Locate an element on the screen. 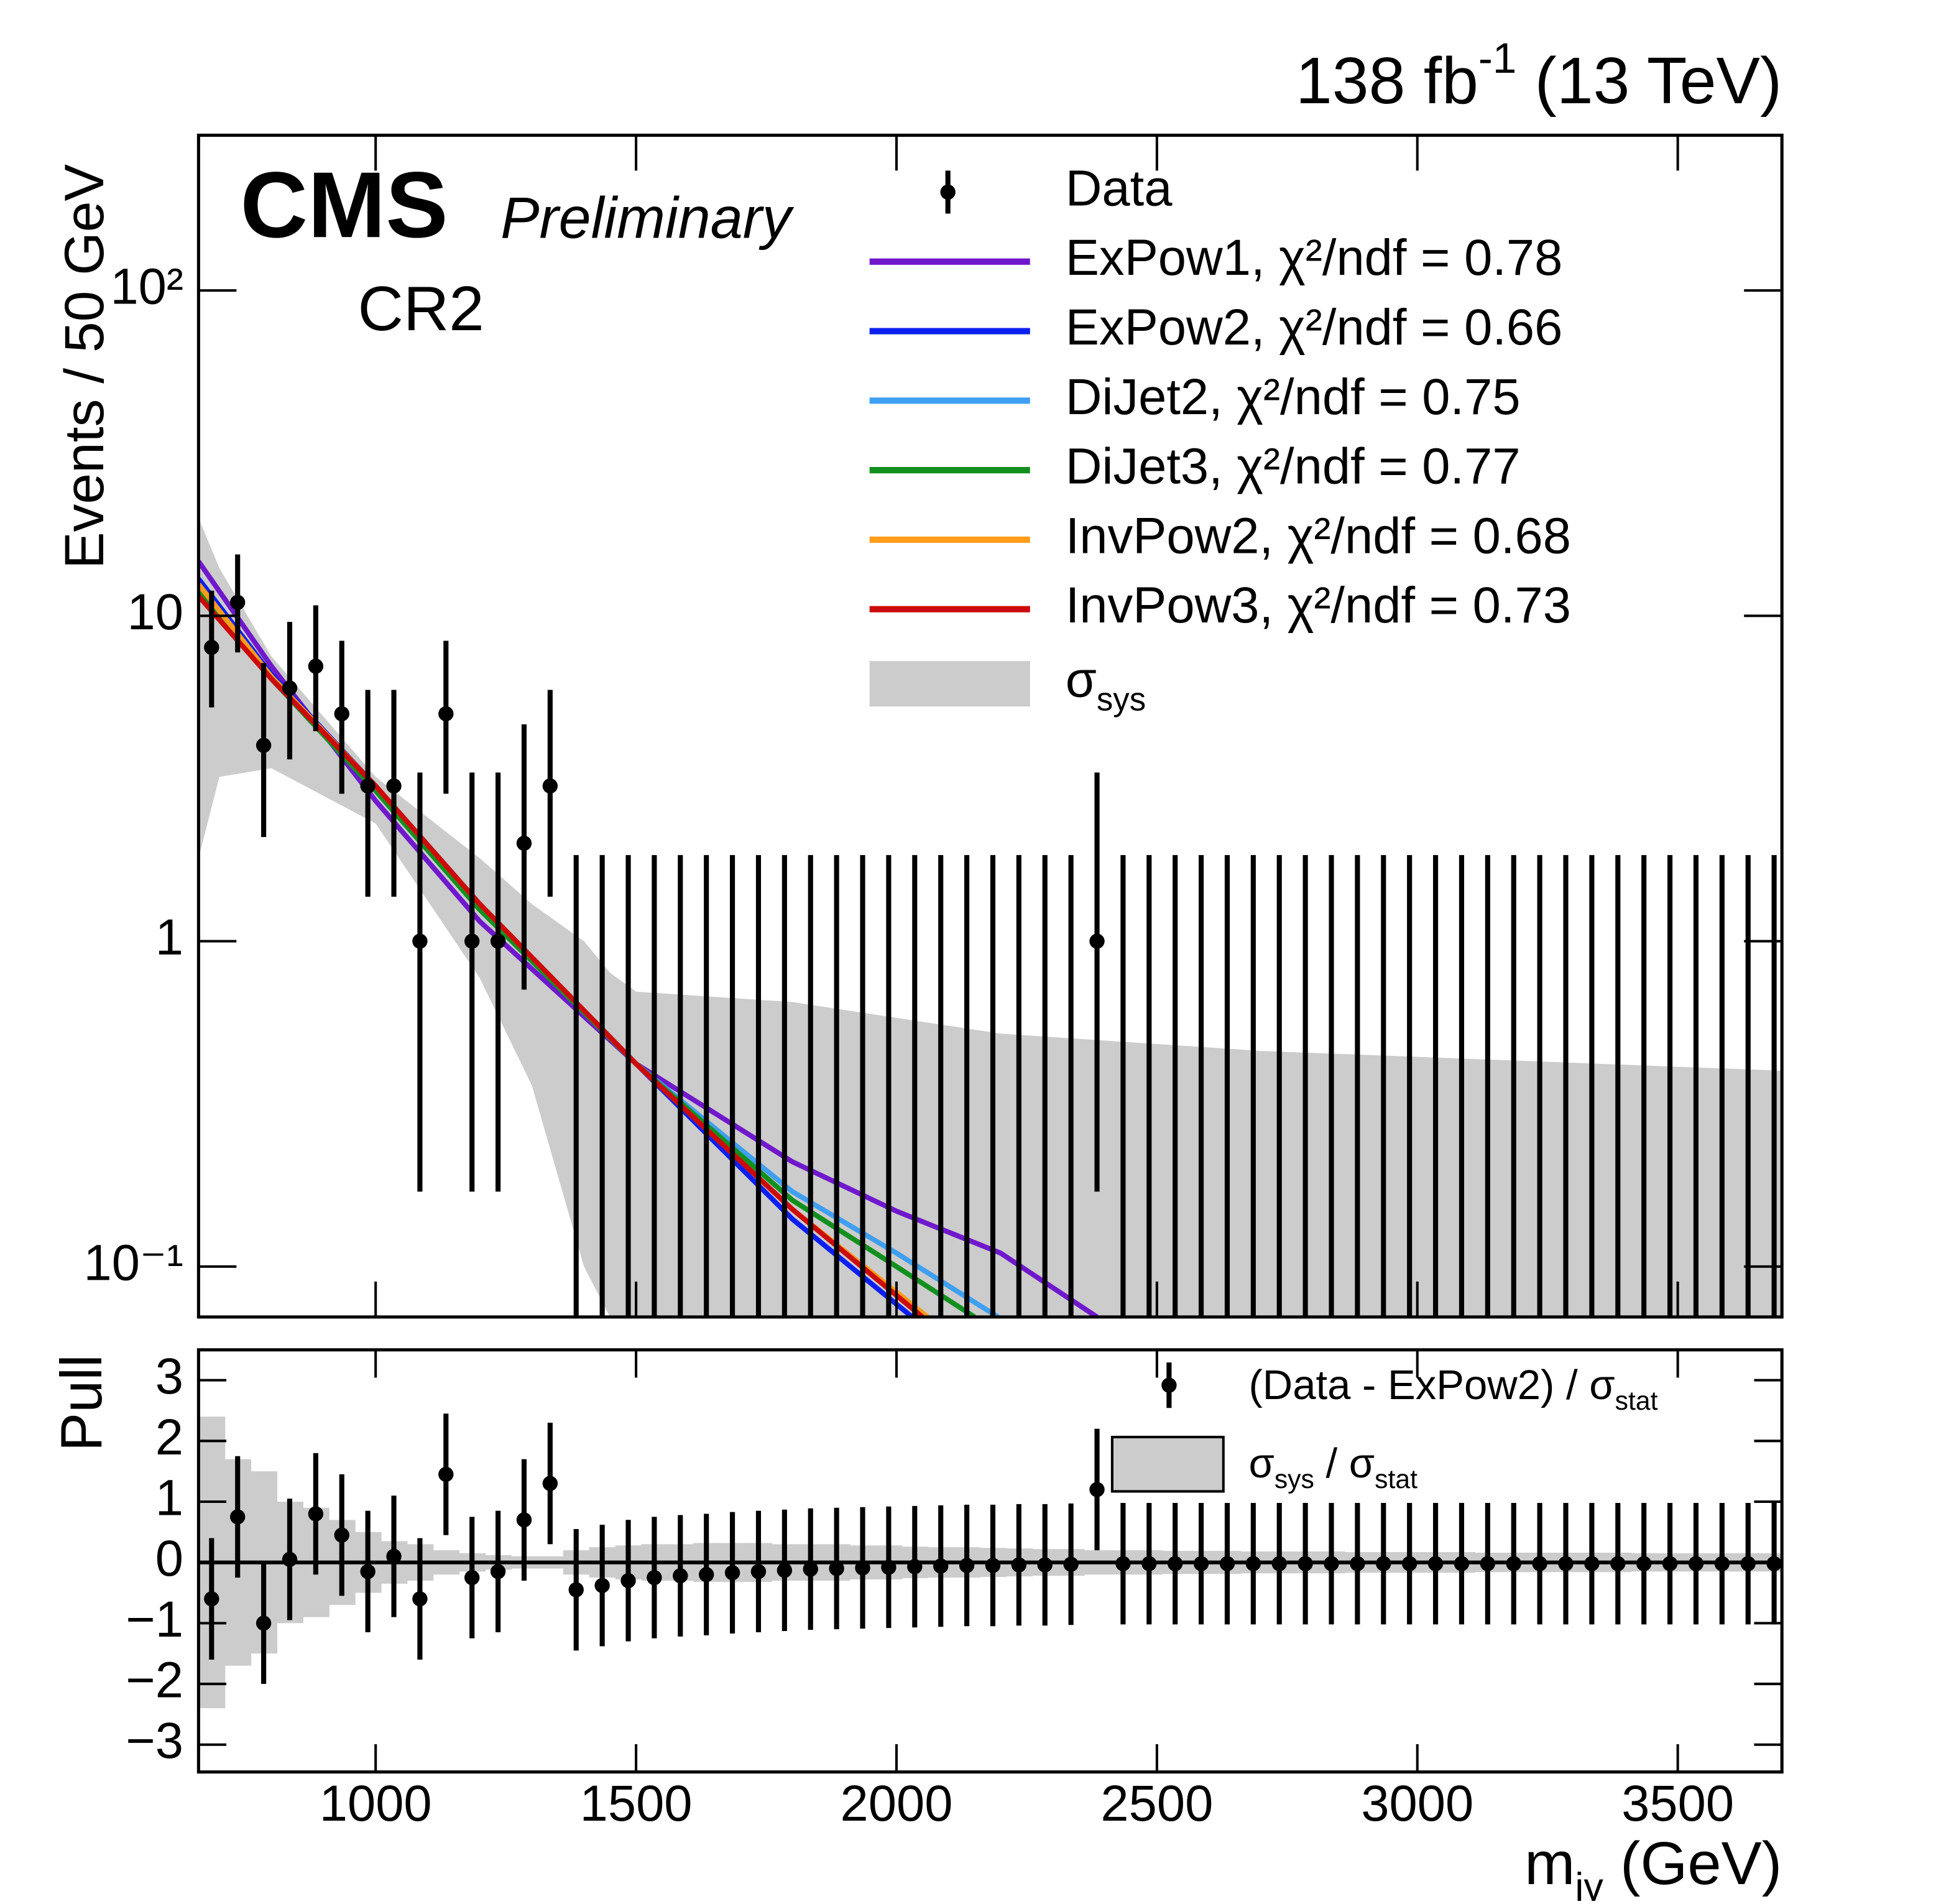 This screenshot has height=1904, width=1959. pull-plot-area is located at coordinates (990, 1561).